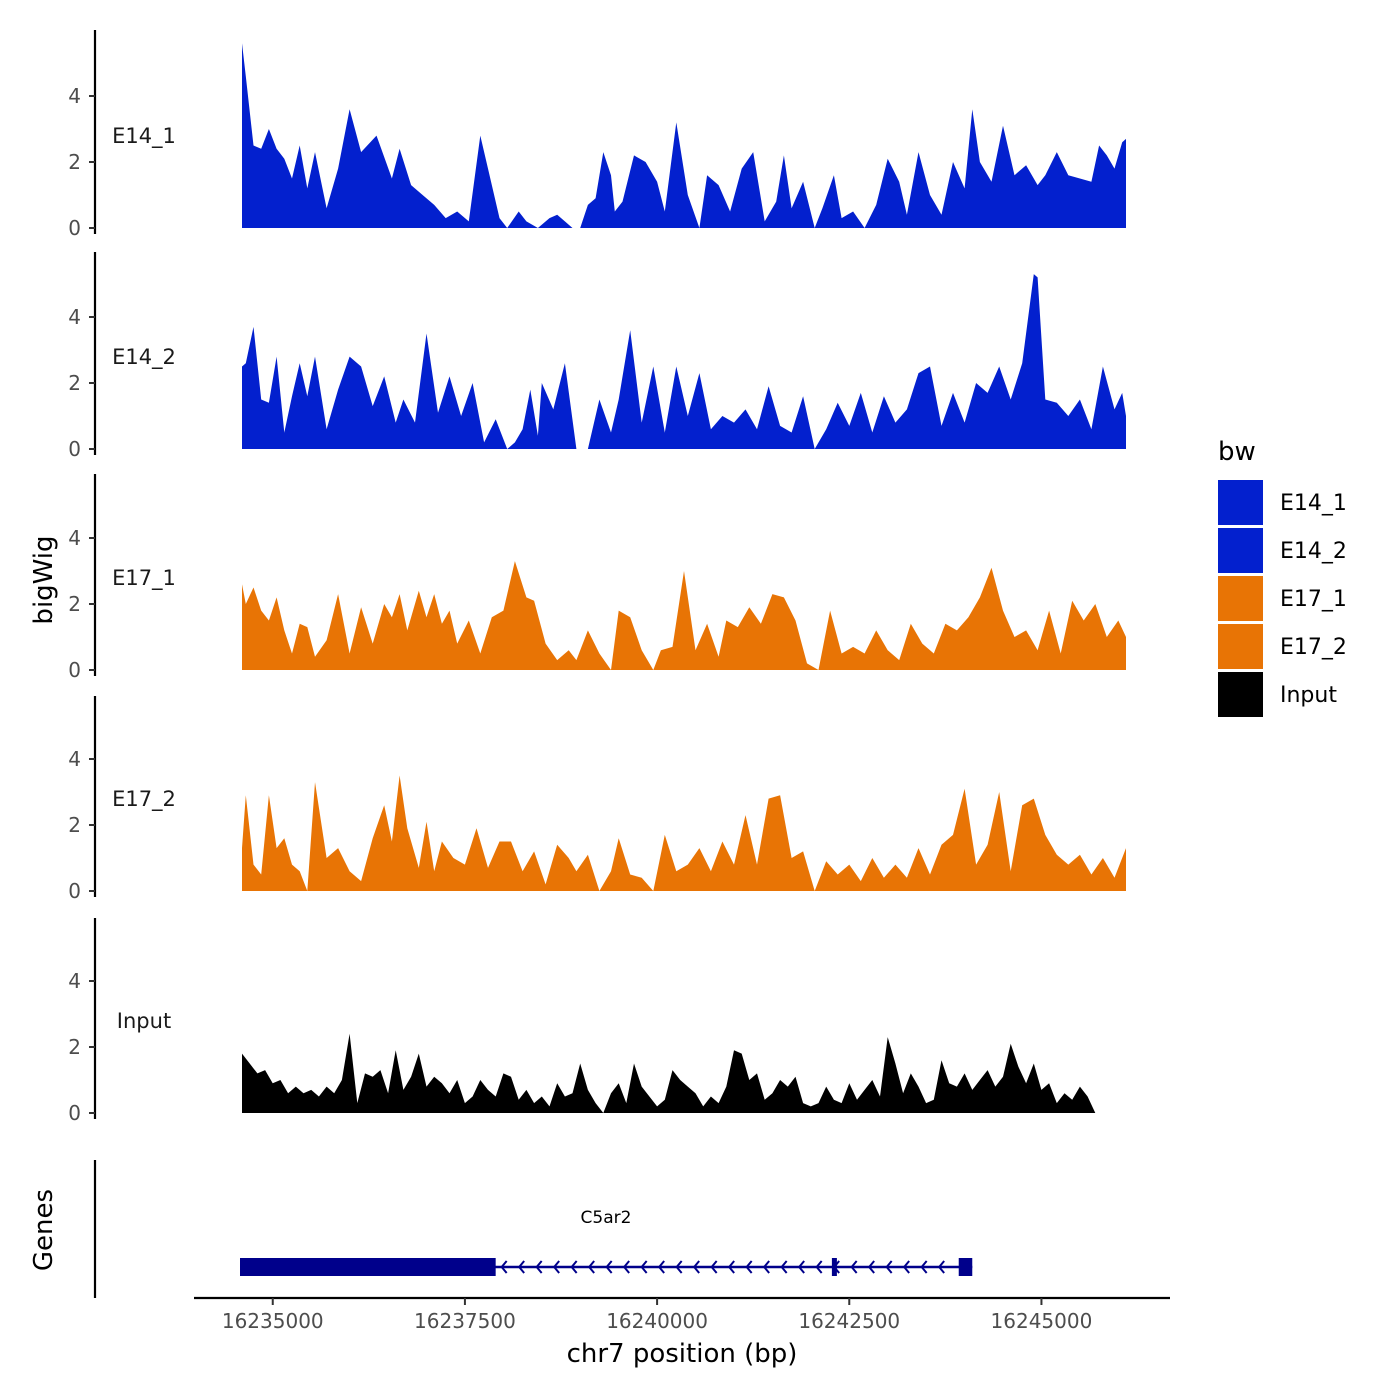 Image resolution: width=1400 pixels, height=1400 pixels. I want to click on x-tick-label: 16240000, so click(657, 1321).